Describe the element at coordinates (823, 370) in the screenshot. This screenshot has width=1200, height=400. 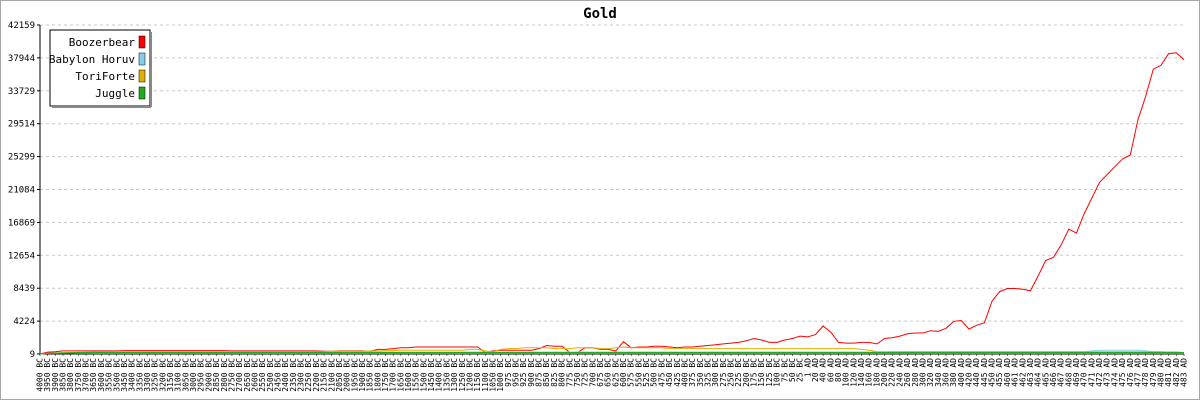
I see `x-tick-label: 40 AD` at that location.